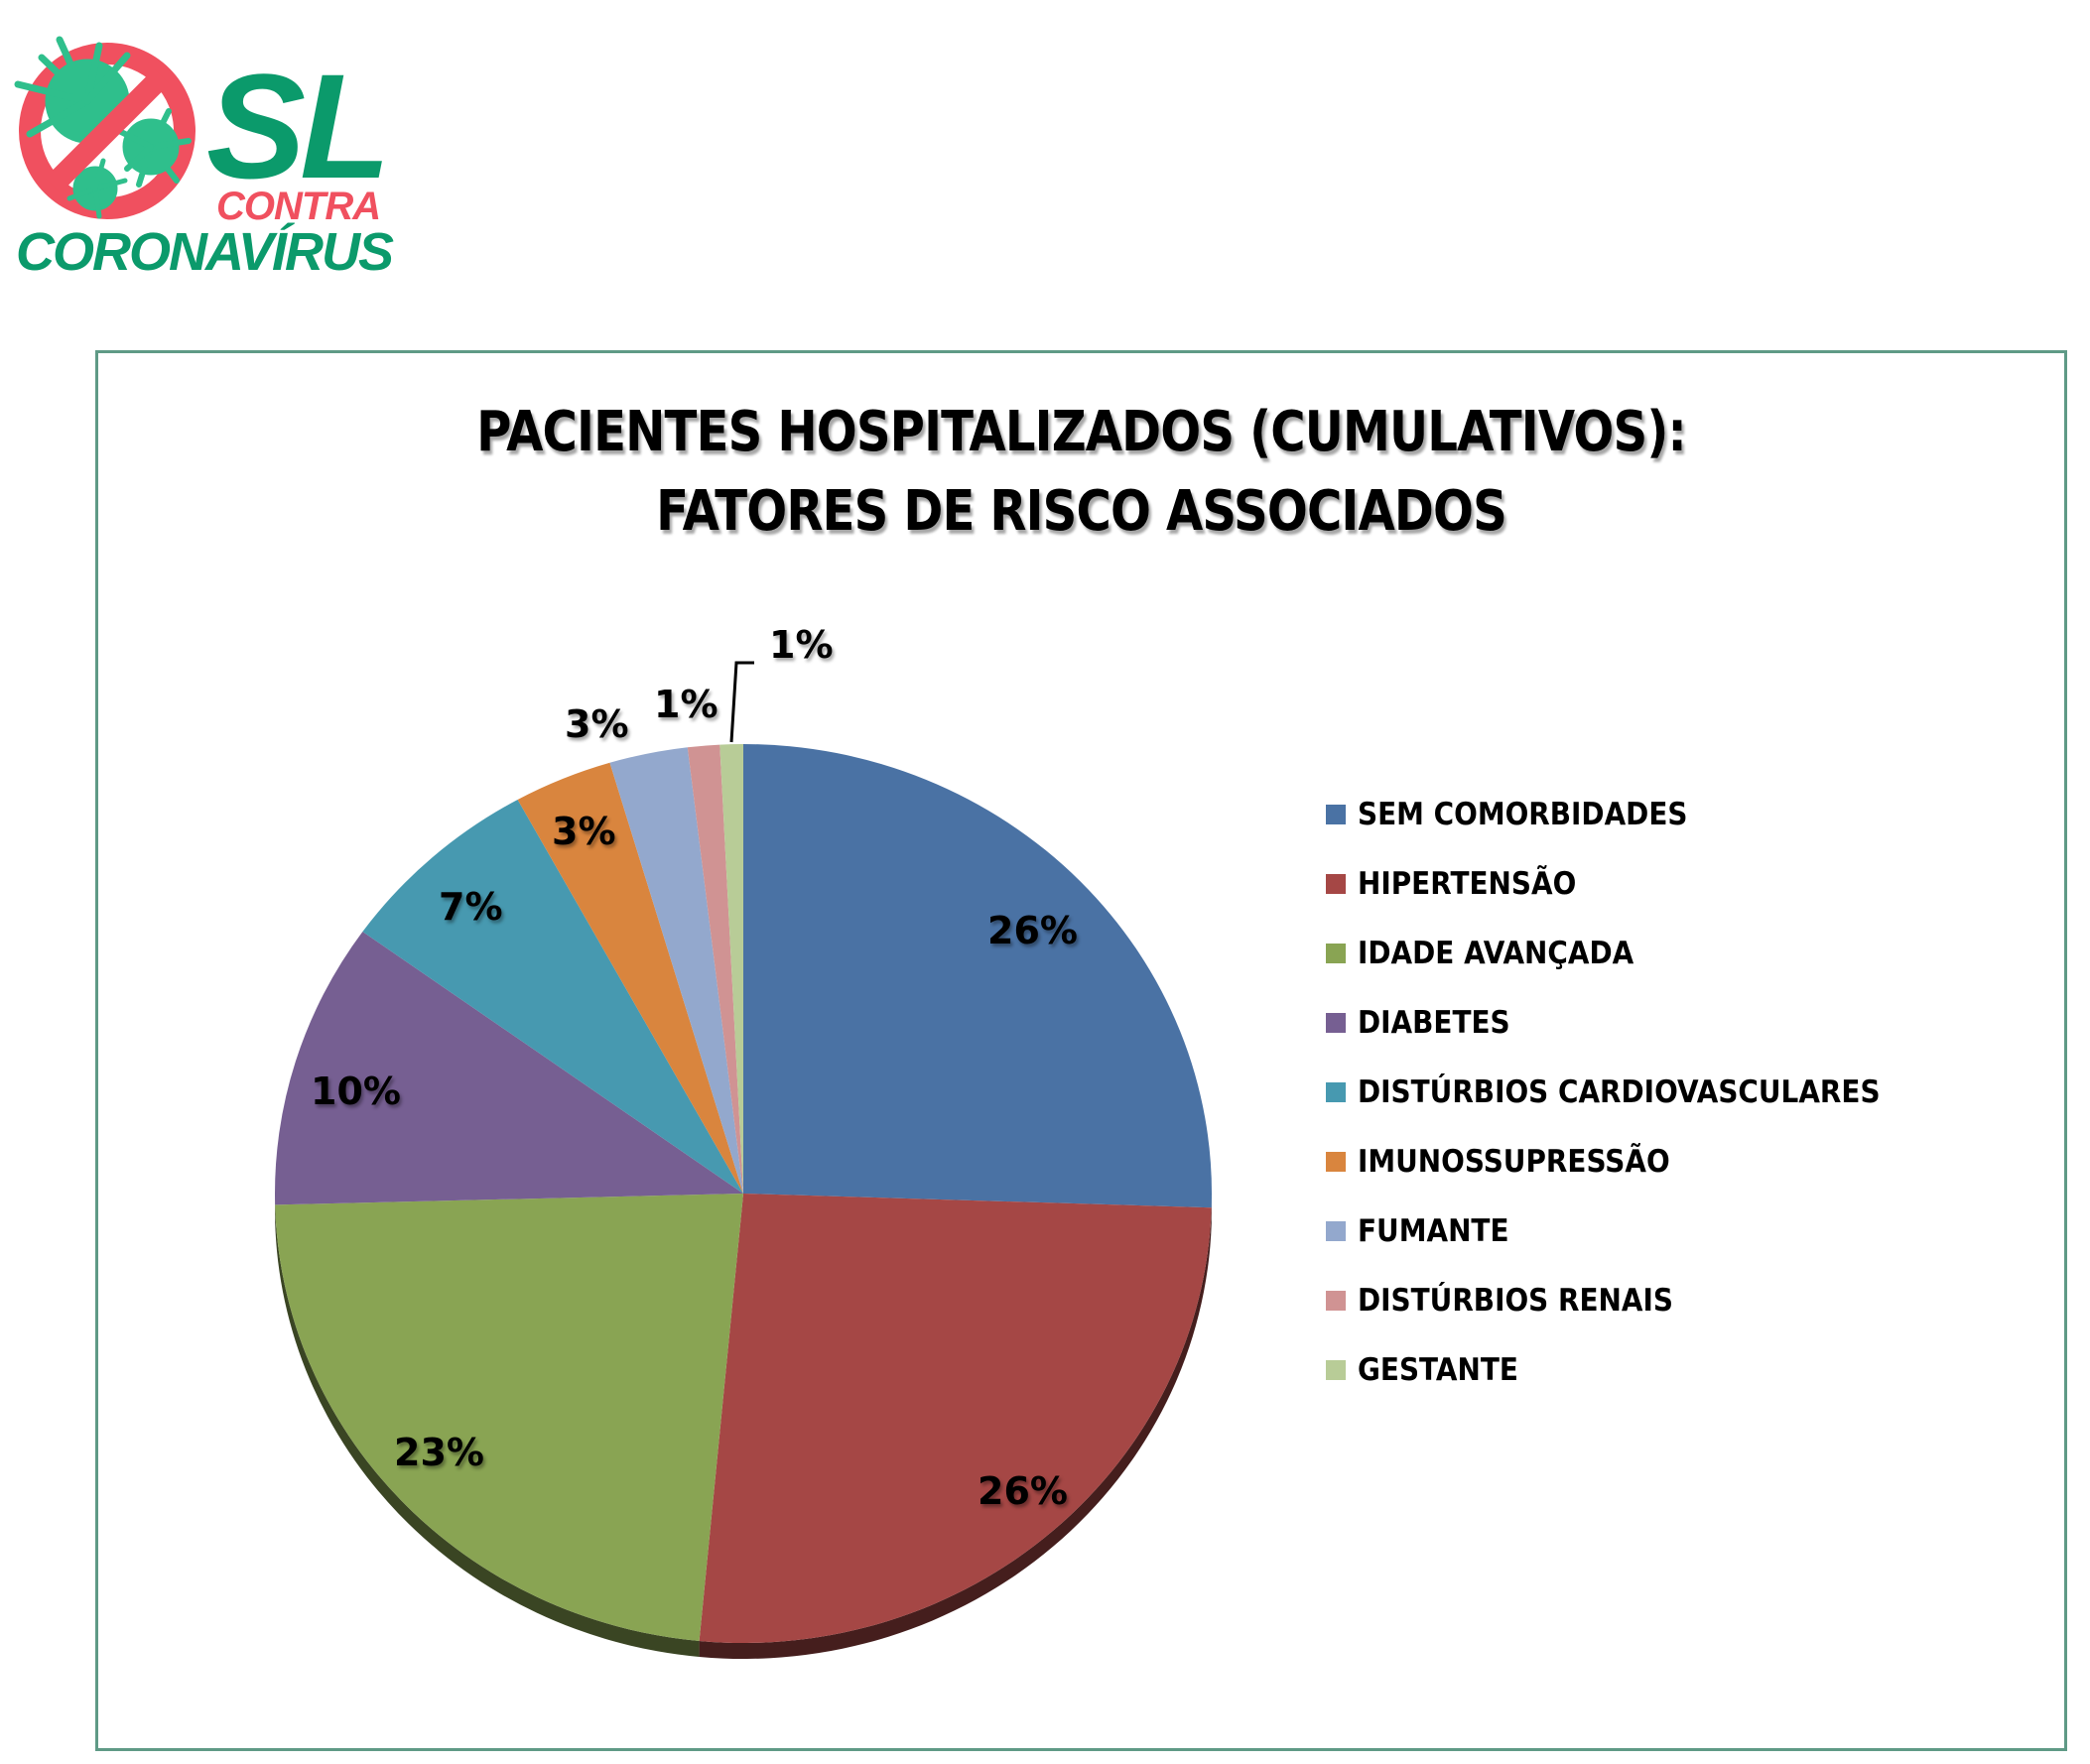 This screenshot has width=2090, height=1764. Describe the element at coordinates (299, 126) in the screenshot. I see `logo-text-sl: SL` at that location.